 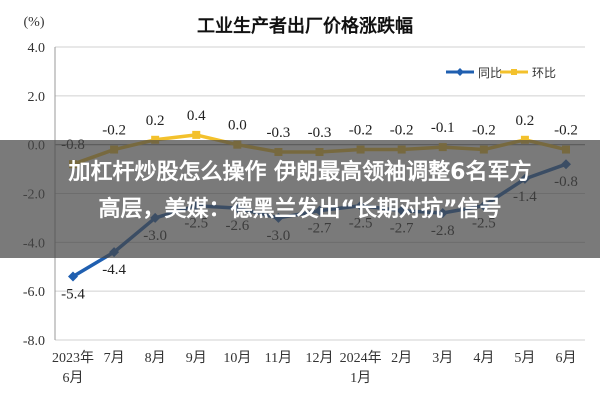 What do you see at coordinates (34, 341) in the screenshot?
I see `y-tick-label: -8.0` at bounding box center [34, 341].